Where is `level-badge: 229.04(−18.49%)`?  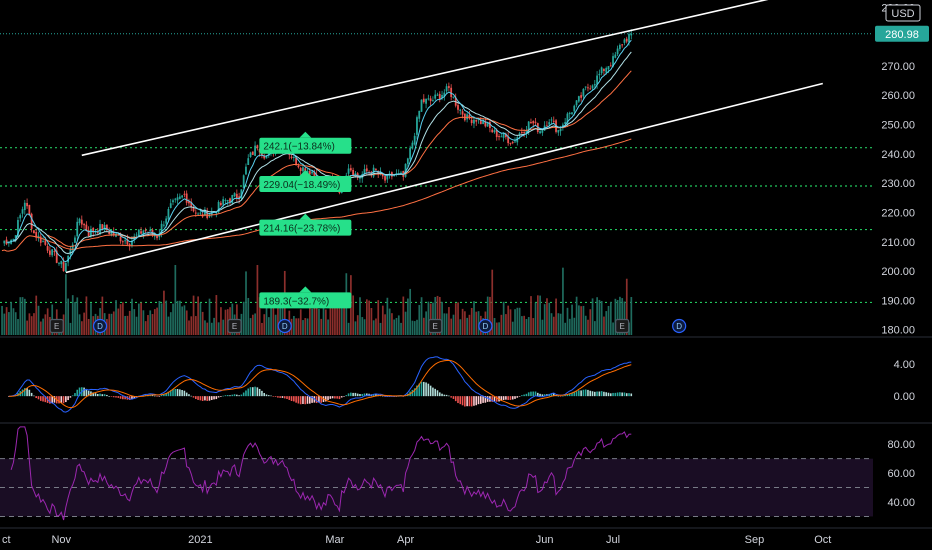 level-badge: 229.04(−18.49%) is located at coordinates (305, 180).